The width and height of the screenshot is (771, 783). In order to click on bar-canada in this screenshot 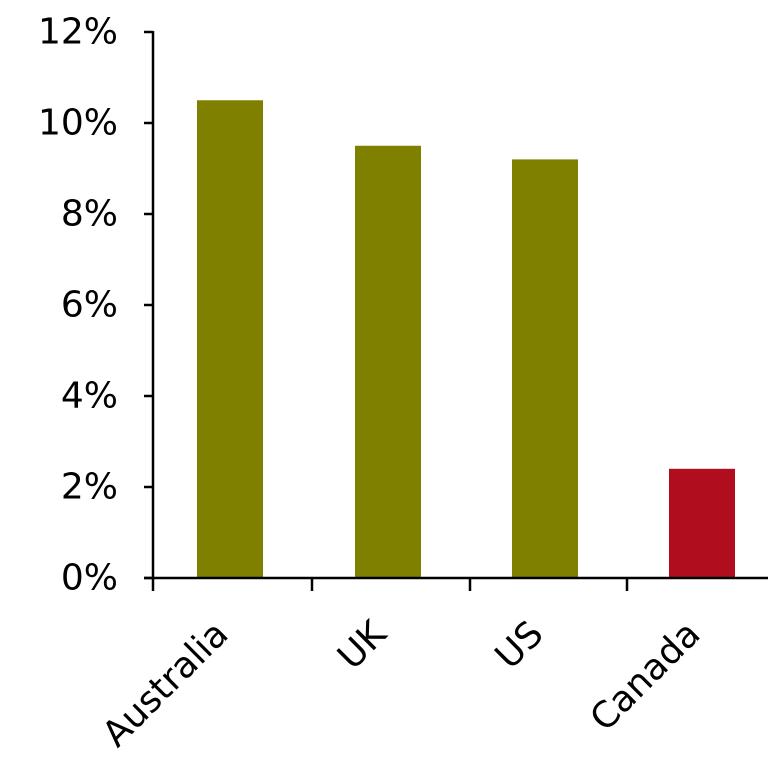, I will do `click(702, 523)`.